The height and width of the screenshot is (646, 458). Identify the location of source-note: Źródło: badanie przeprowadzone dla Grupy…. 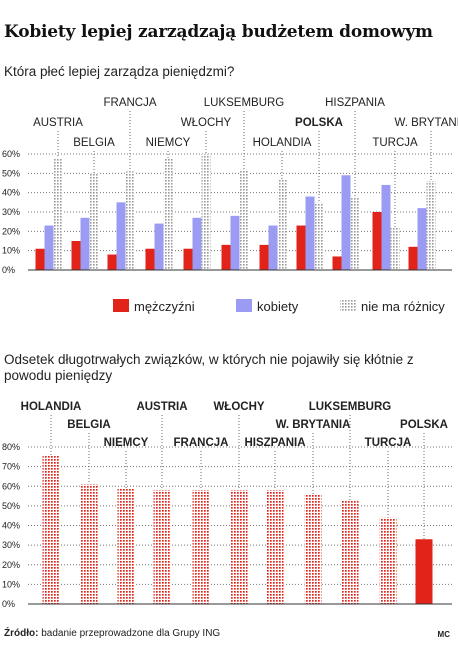
(112, 633).